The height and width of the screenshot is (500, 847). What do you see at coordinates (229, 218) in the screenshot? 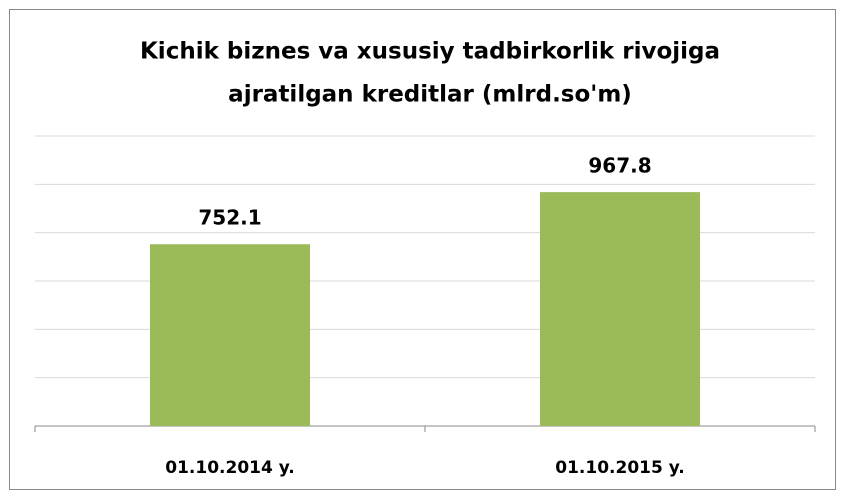
I see `value-label: 752.1` at bounding box center [229, 218].